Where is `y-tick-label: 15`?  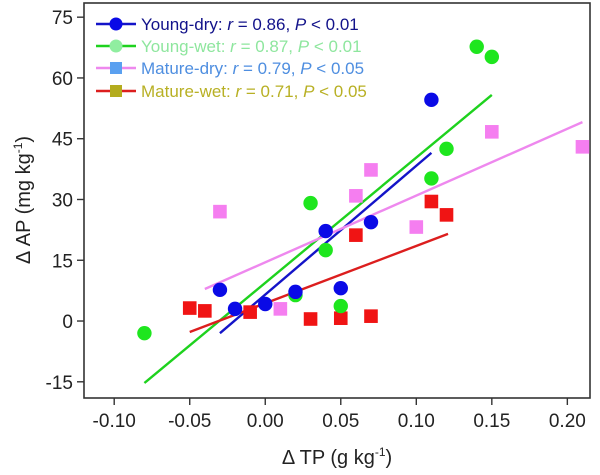
y-tick-label: 15 is located at coordinates (62, 261).